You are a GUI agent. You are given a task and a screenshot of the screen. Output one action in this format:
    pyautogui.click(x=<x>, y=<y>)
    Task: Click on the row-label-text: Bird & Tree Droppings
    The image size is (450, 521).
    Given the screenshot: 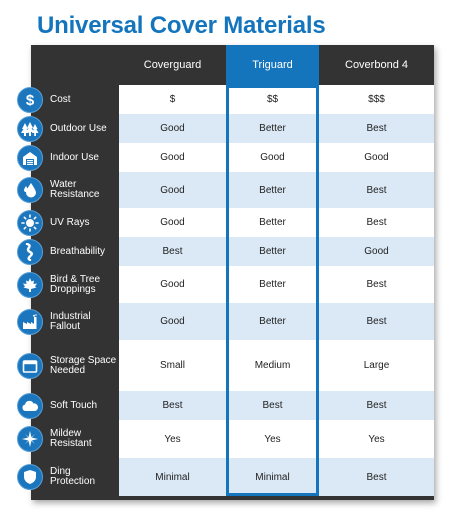 What is the action you would take?
    pyautogui.click(x=75, y=284)
    